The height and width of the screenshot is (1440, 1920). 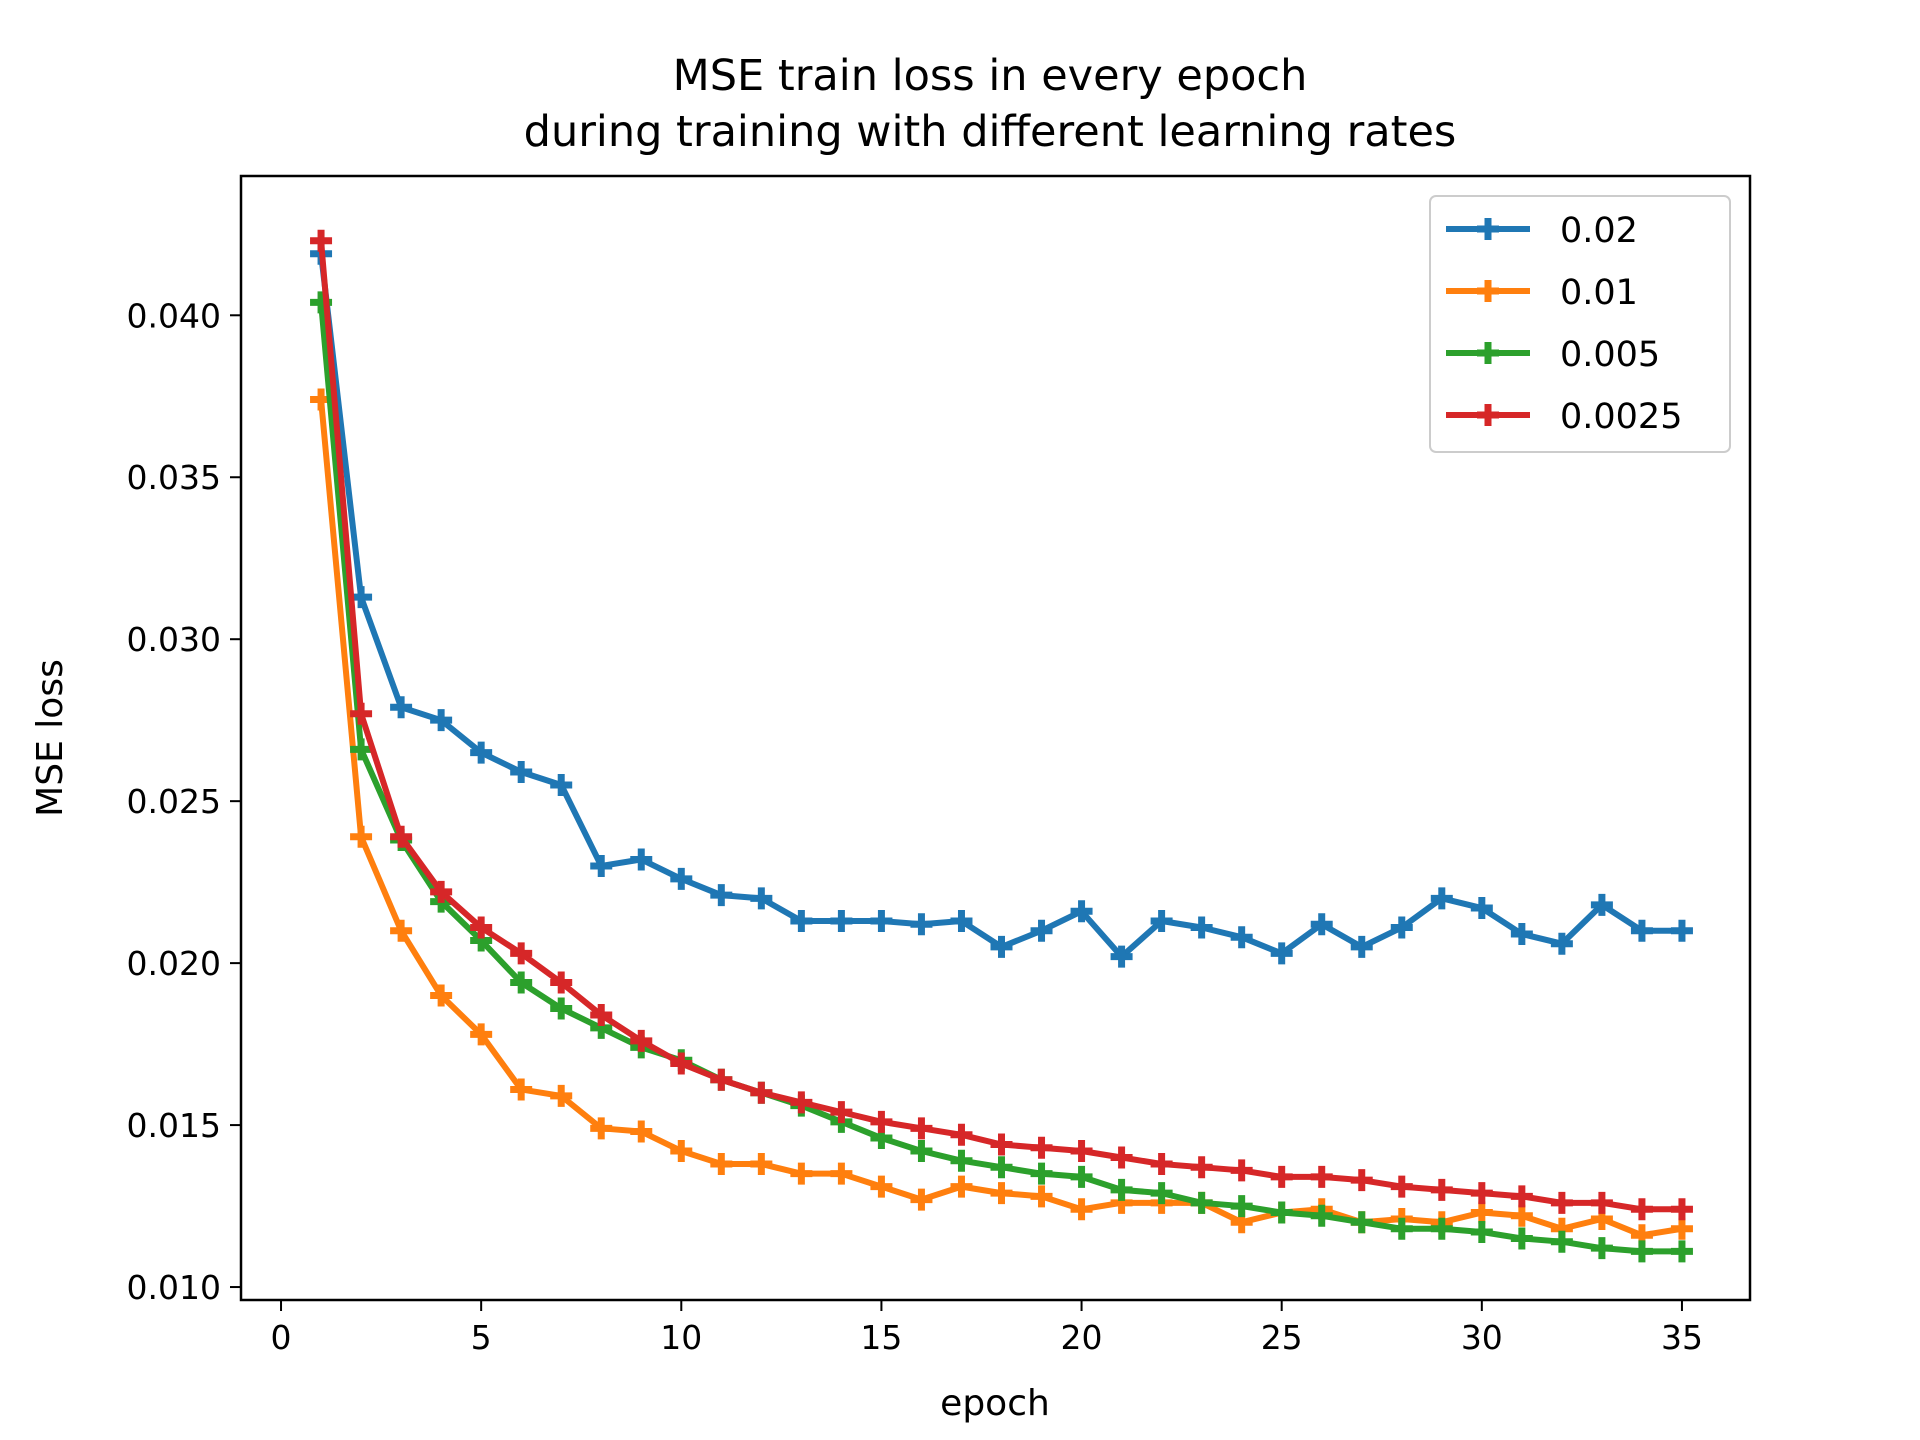 What do you see at coordinates (174, 639) in the screenshot?
I see `y-tick-label: 0.030` at bounding box center [174, 639].